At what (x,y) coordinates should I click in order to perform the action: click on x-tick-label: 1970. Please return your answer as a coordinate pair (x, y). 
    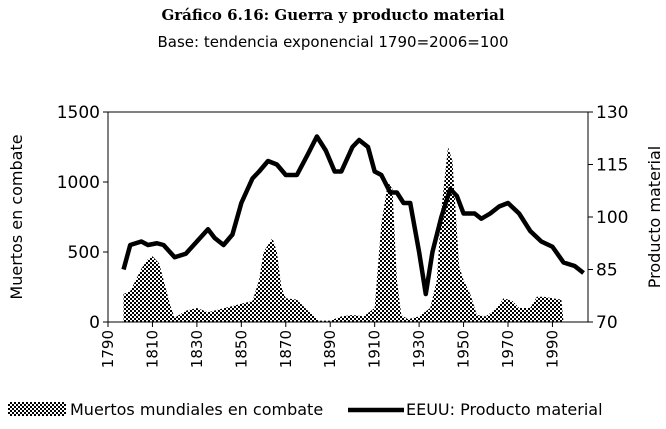
    Looking at the image, I should click on (508, 349).